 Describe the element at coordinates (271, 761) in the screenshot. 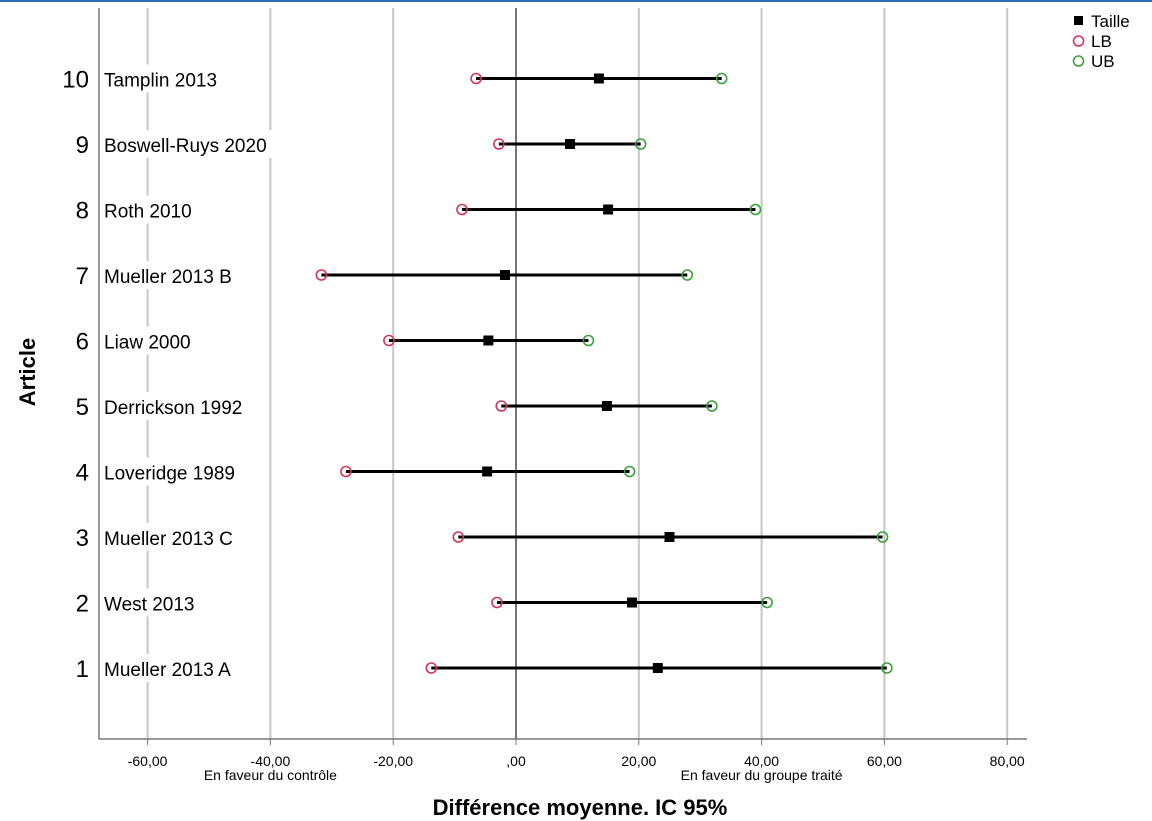

I see `x-tick-label: -40,00` at that location.